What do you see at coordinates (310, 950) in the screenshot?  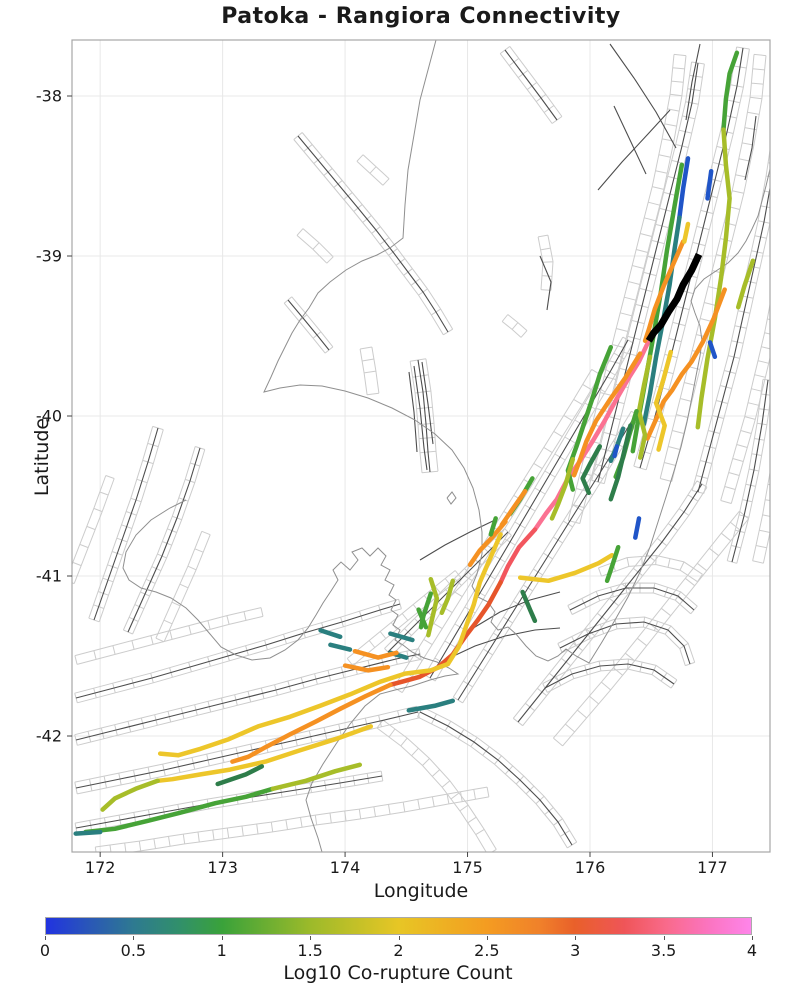 I see `colorbar-tick-label-1.5: 1.5` at bounding box center [310, 950].